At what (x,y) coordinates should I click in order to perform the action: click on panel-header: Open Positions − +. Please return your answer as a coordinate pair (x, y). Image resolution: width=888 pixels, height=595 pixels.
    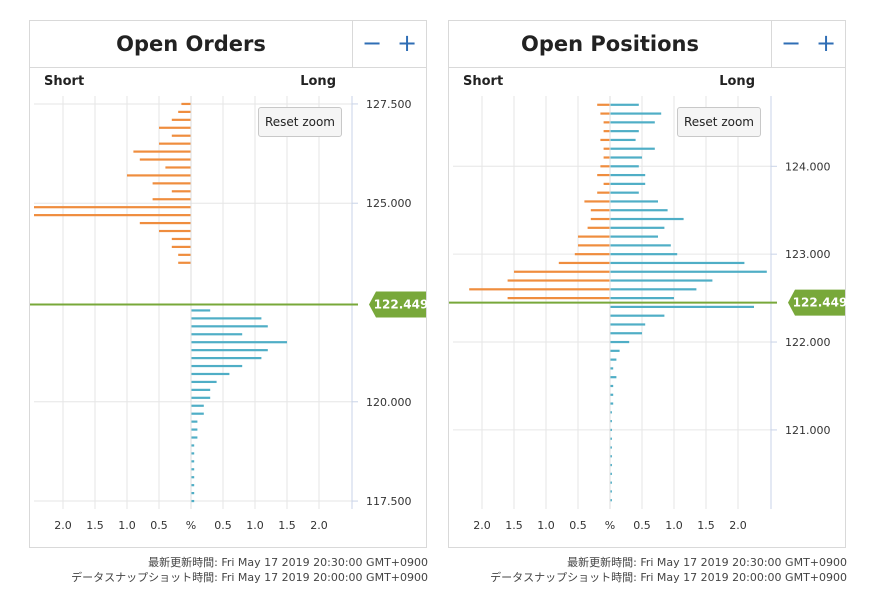
    Looking at the image, I should click on (647, 44).